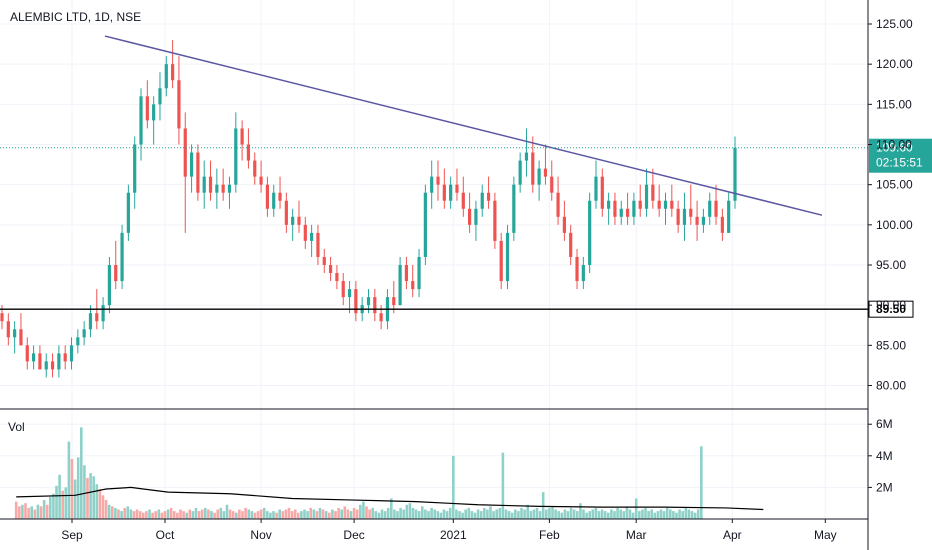  Describe the element at coordinates (894, 185) in the screenshot. I see `price-tick-label: 105.00` at that location.